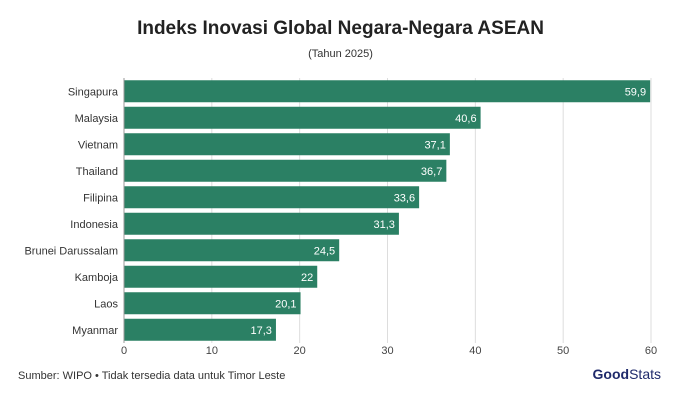  Describe the element at coordinates (95, 331) in the screenshot. I see `category-label: Myanmar` at that location.